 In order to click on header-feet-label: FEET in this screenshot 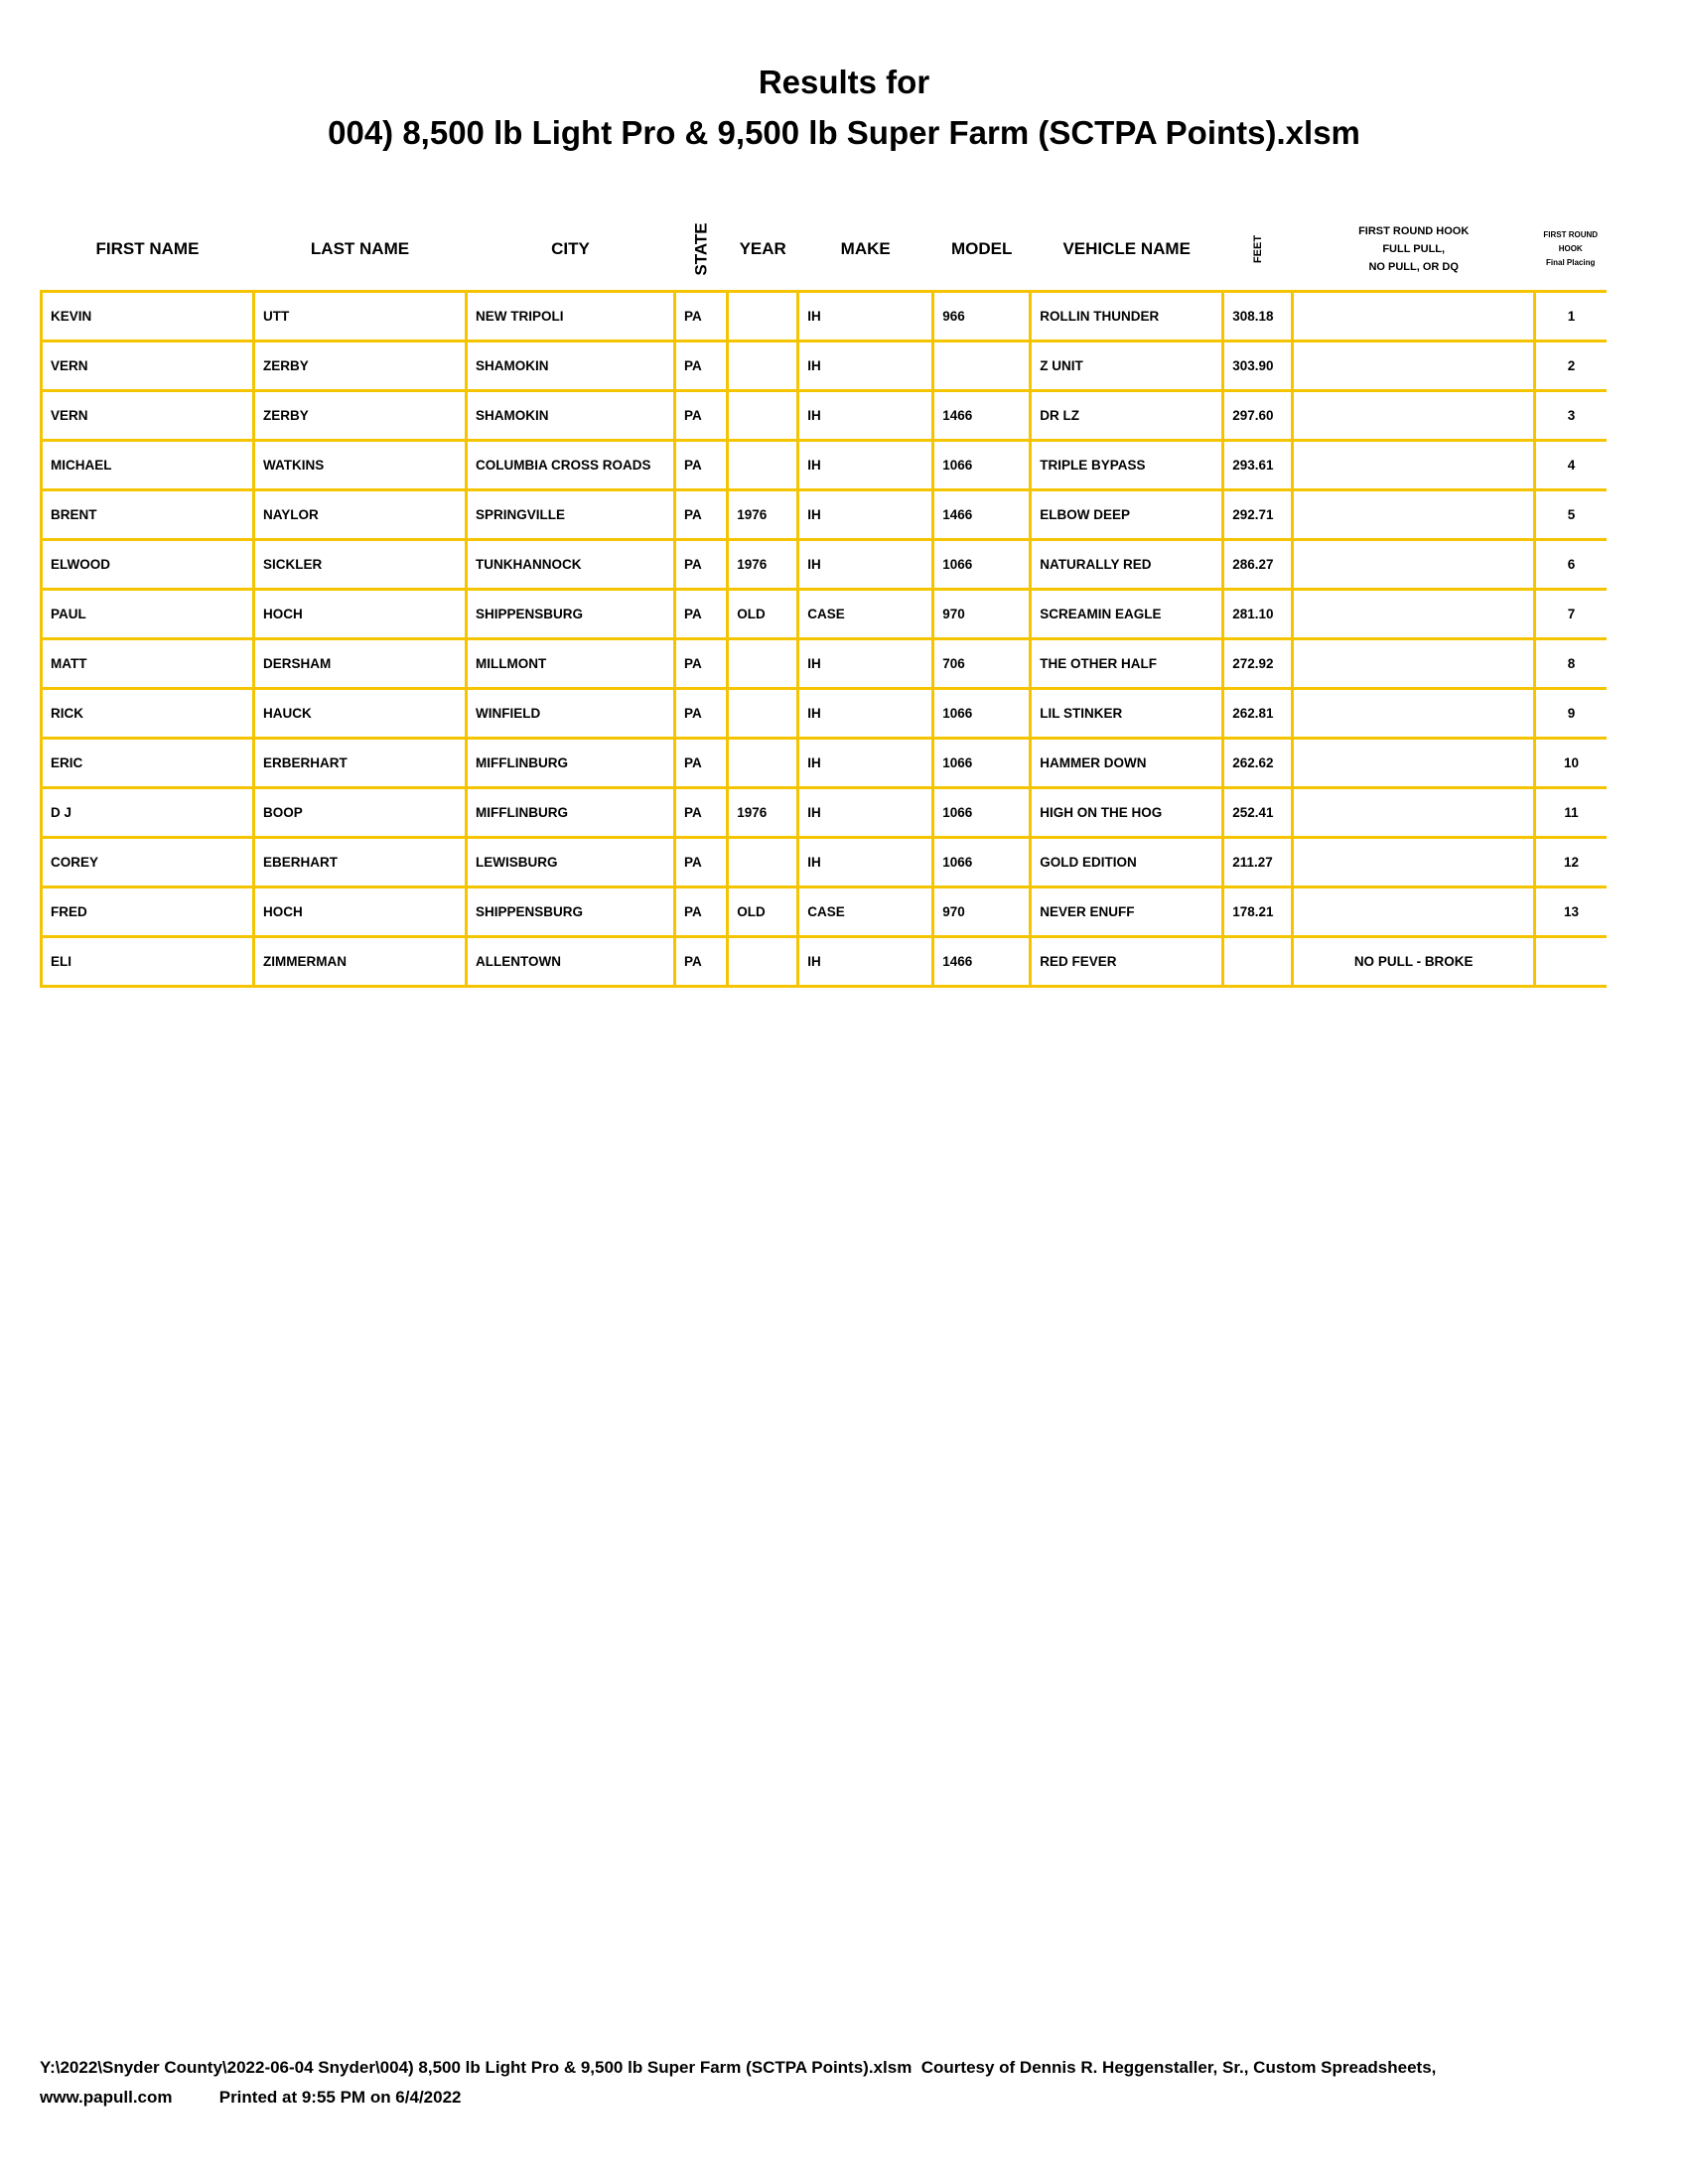, I will do `click(1257, 249)`.